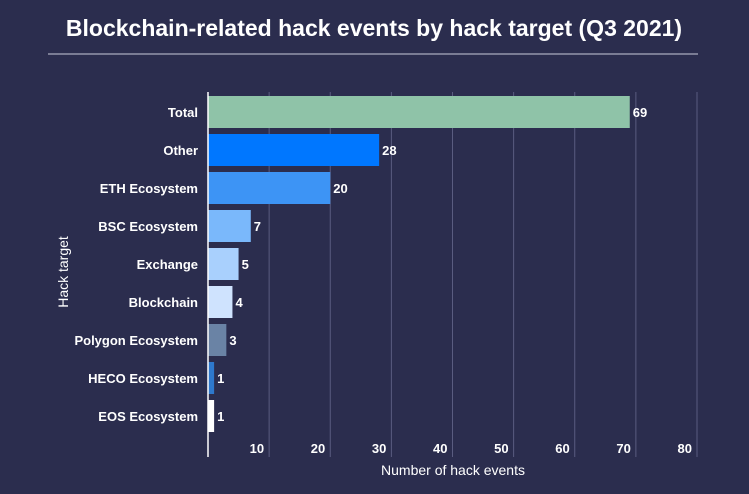 Image resolution: width=749 pixels, height=494 pixels. What do you see at coordinates (623, 448) in the screenshot?
I see `x-tick-label: 70` at bounding box center [623, 448].